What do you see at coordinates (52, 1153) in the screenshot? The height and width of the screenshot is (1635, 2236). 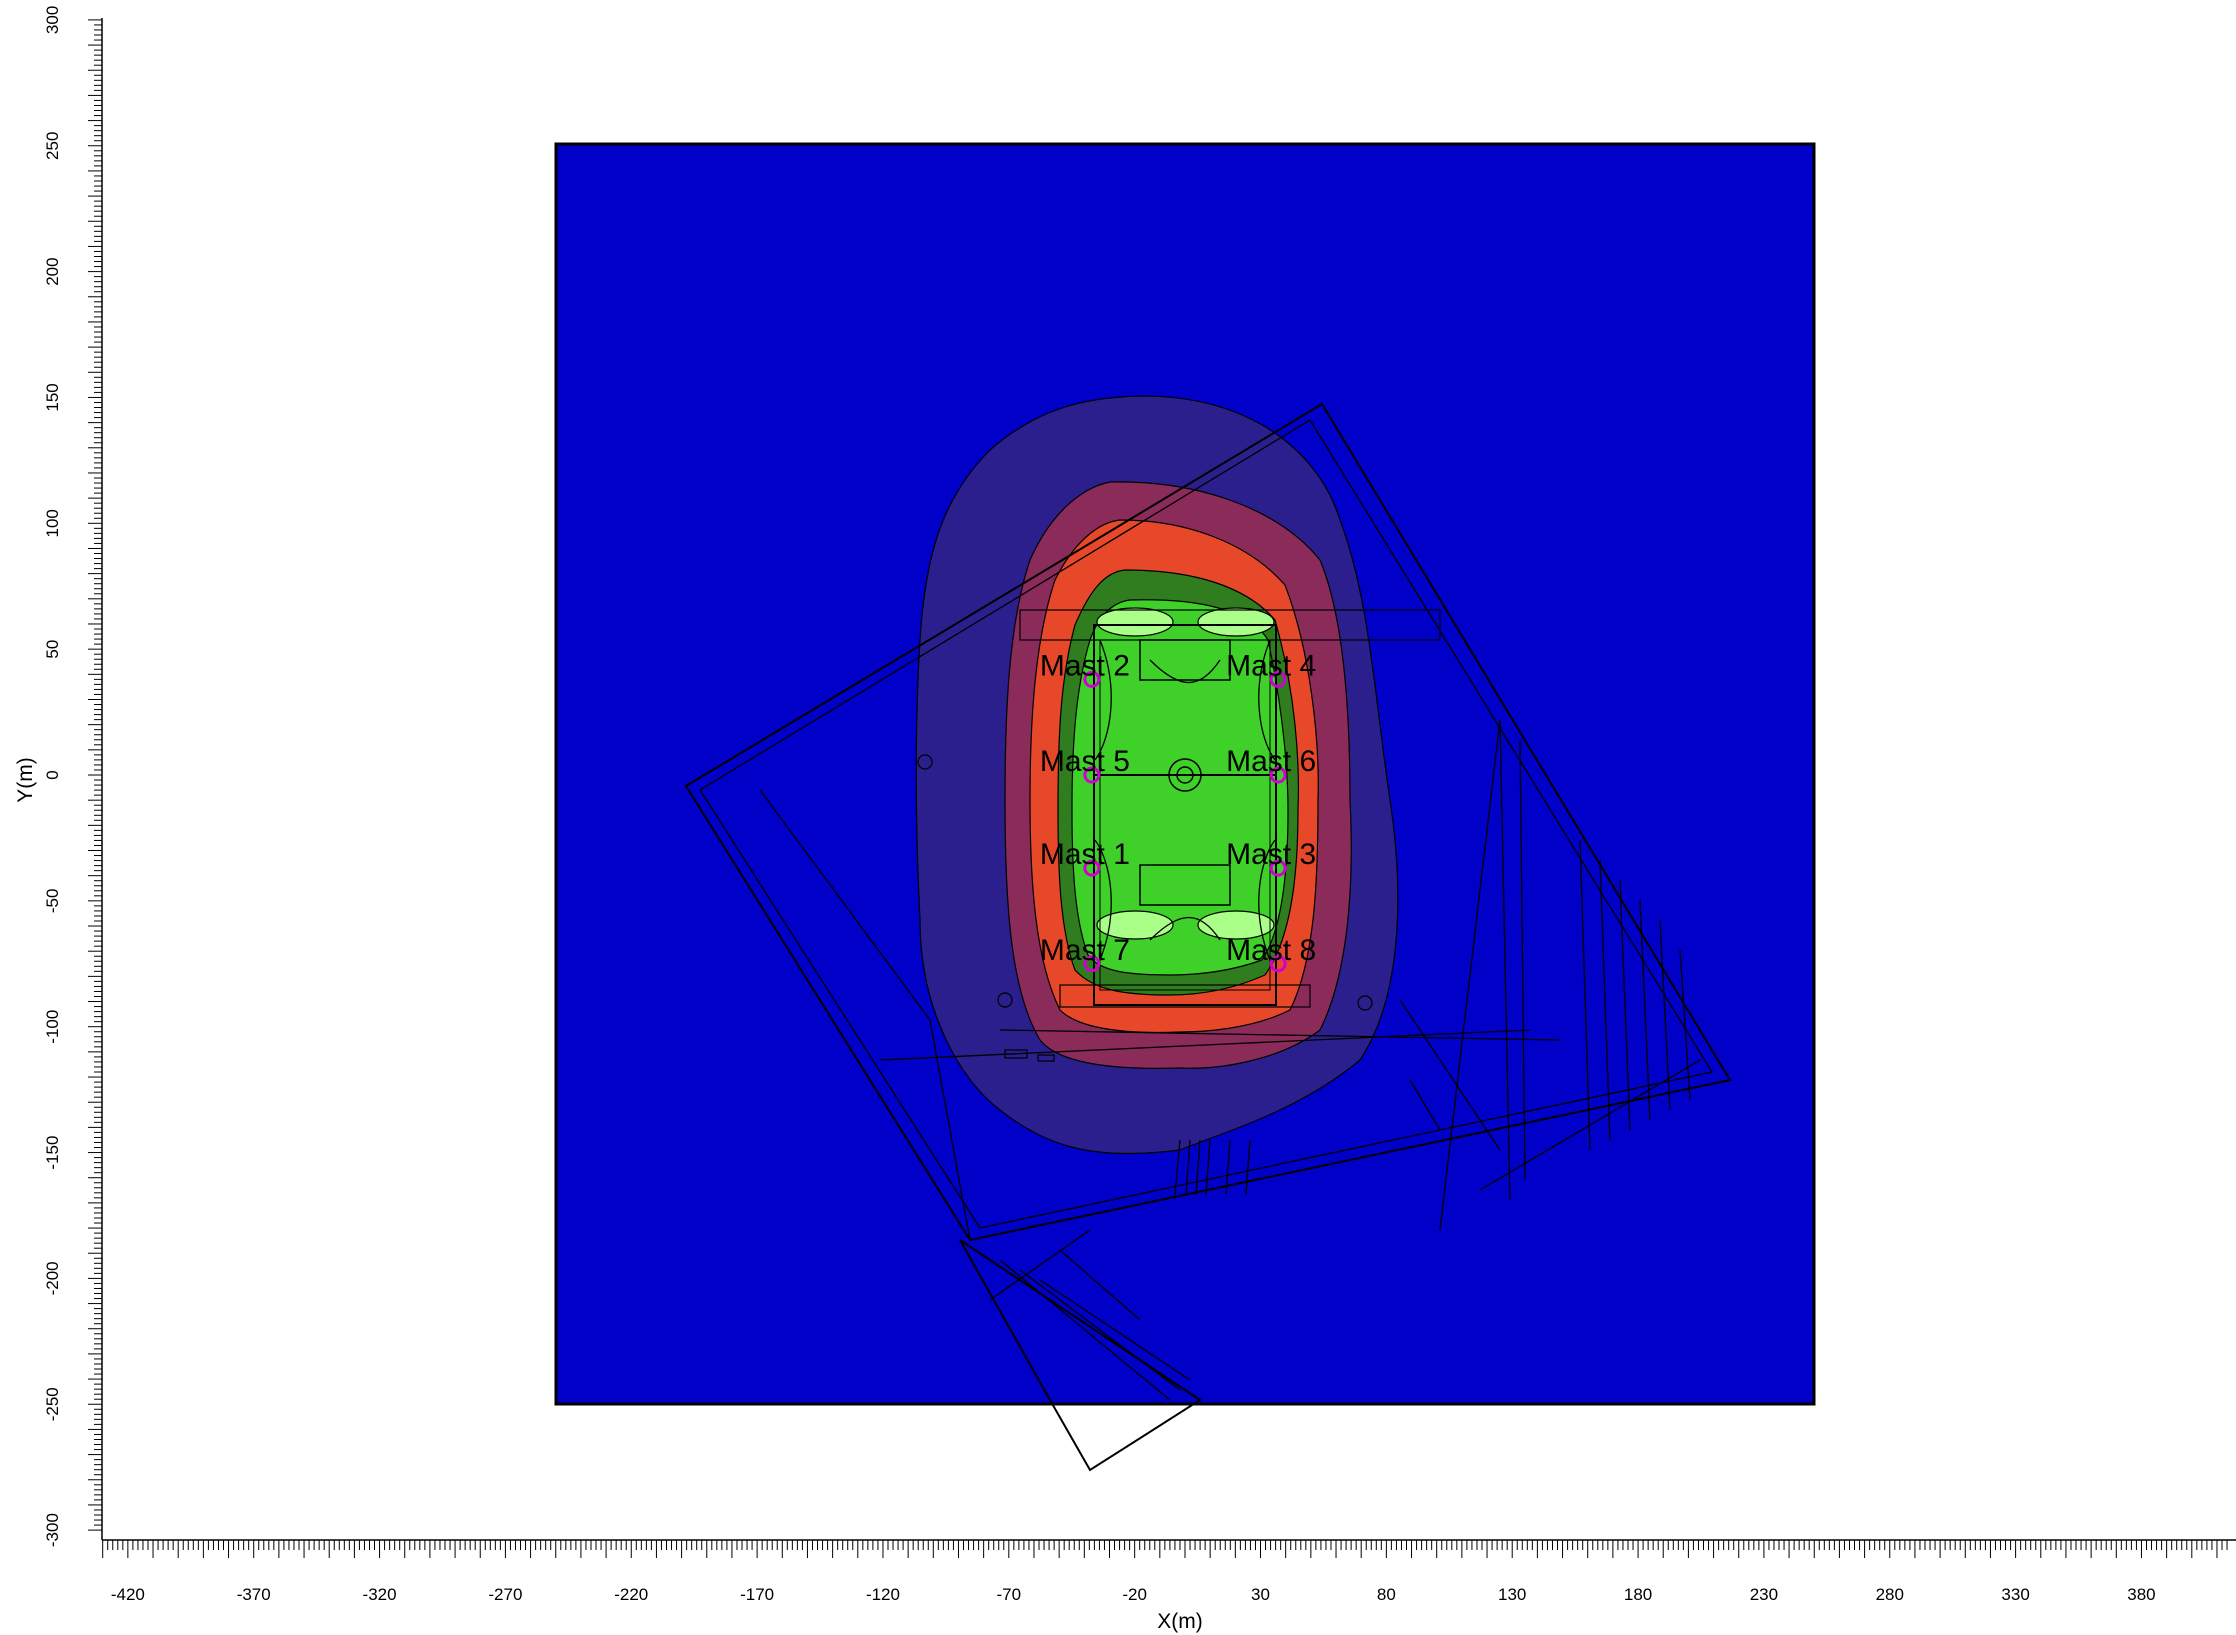 I see `y-tick-label: -150` at bounding box center [52, 1153].